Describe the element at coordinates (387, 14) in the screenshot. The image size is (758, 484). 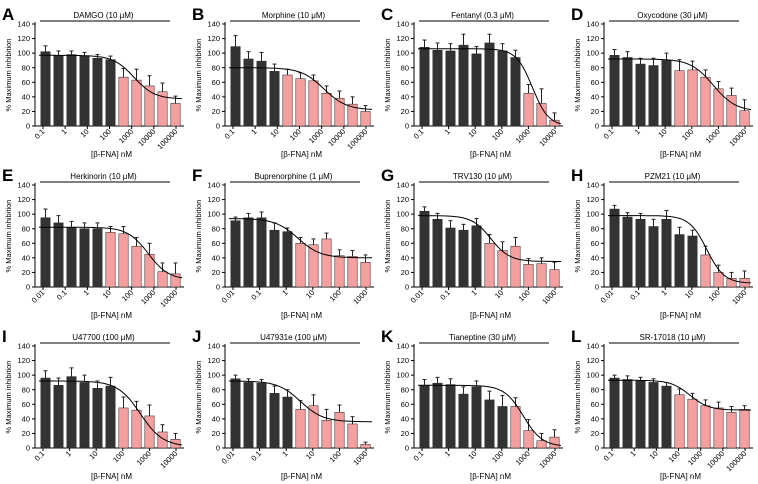
I see `panel-letter: C` at that location.